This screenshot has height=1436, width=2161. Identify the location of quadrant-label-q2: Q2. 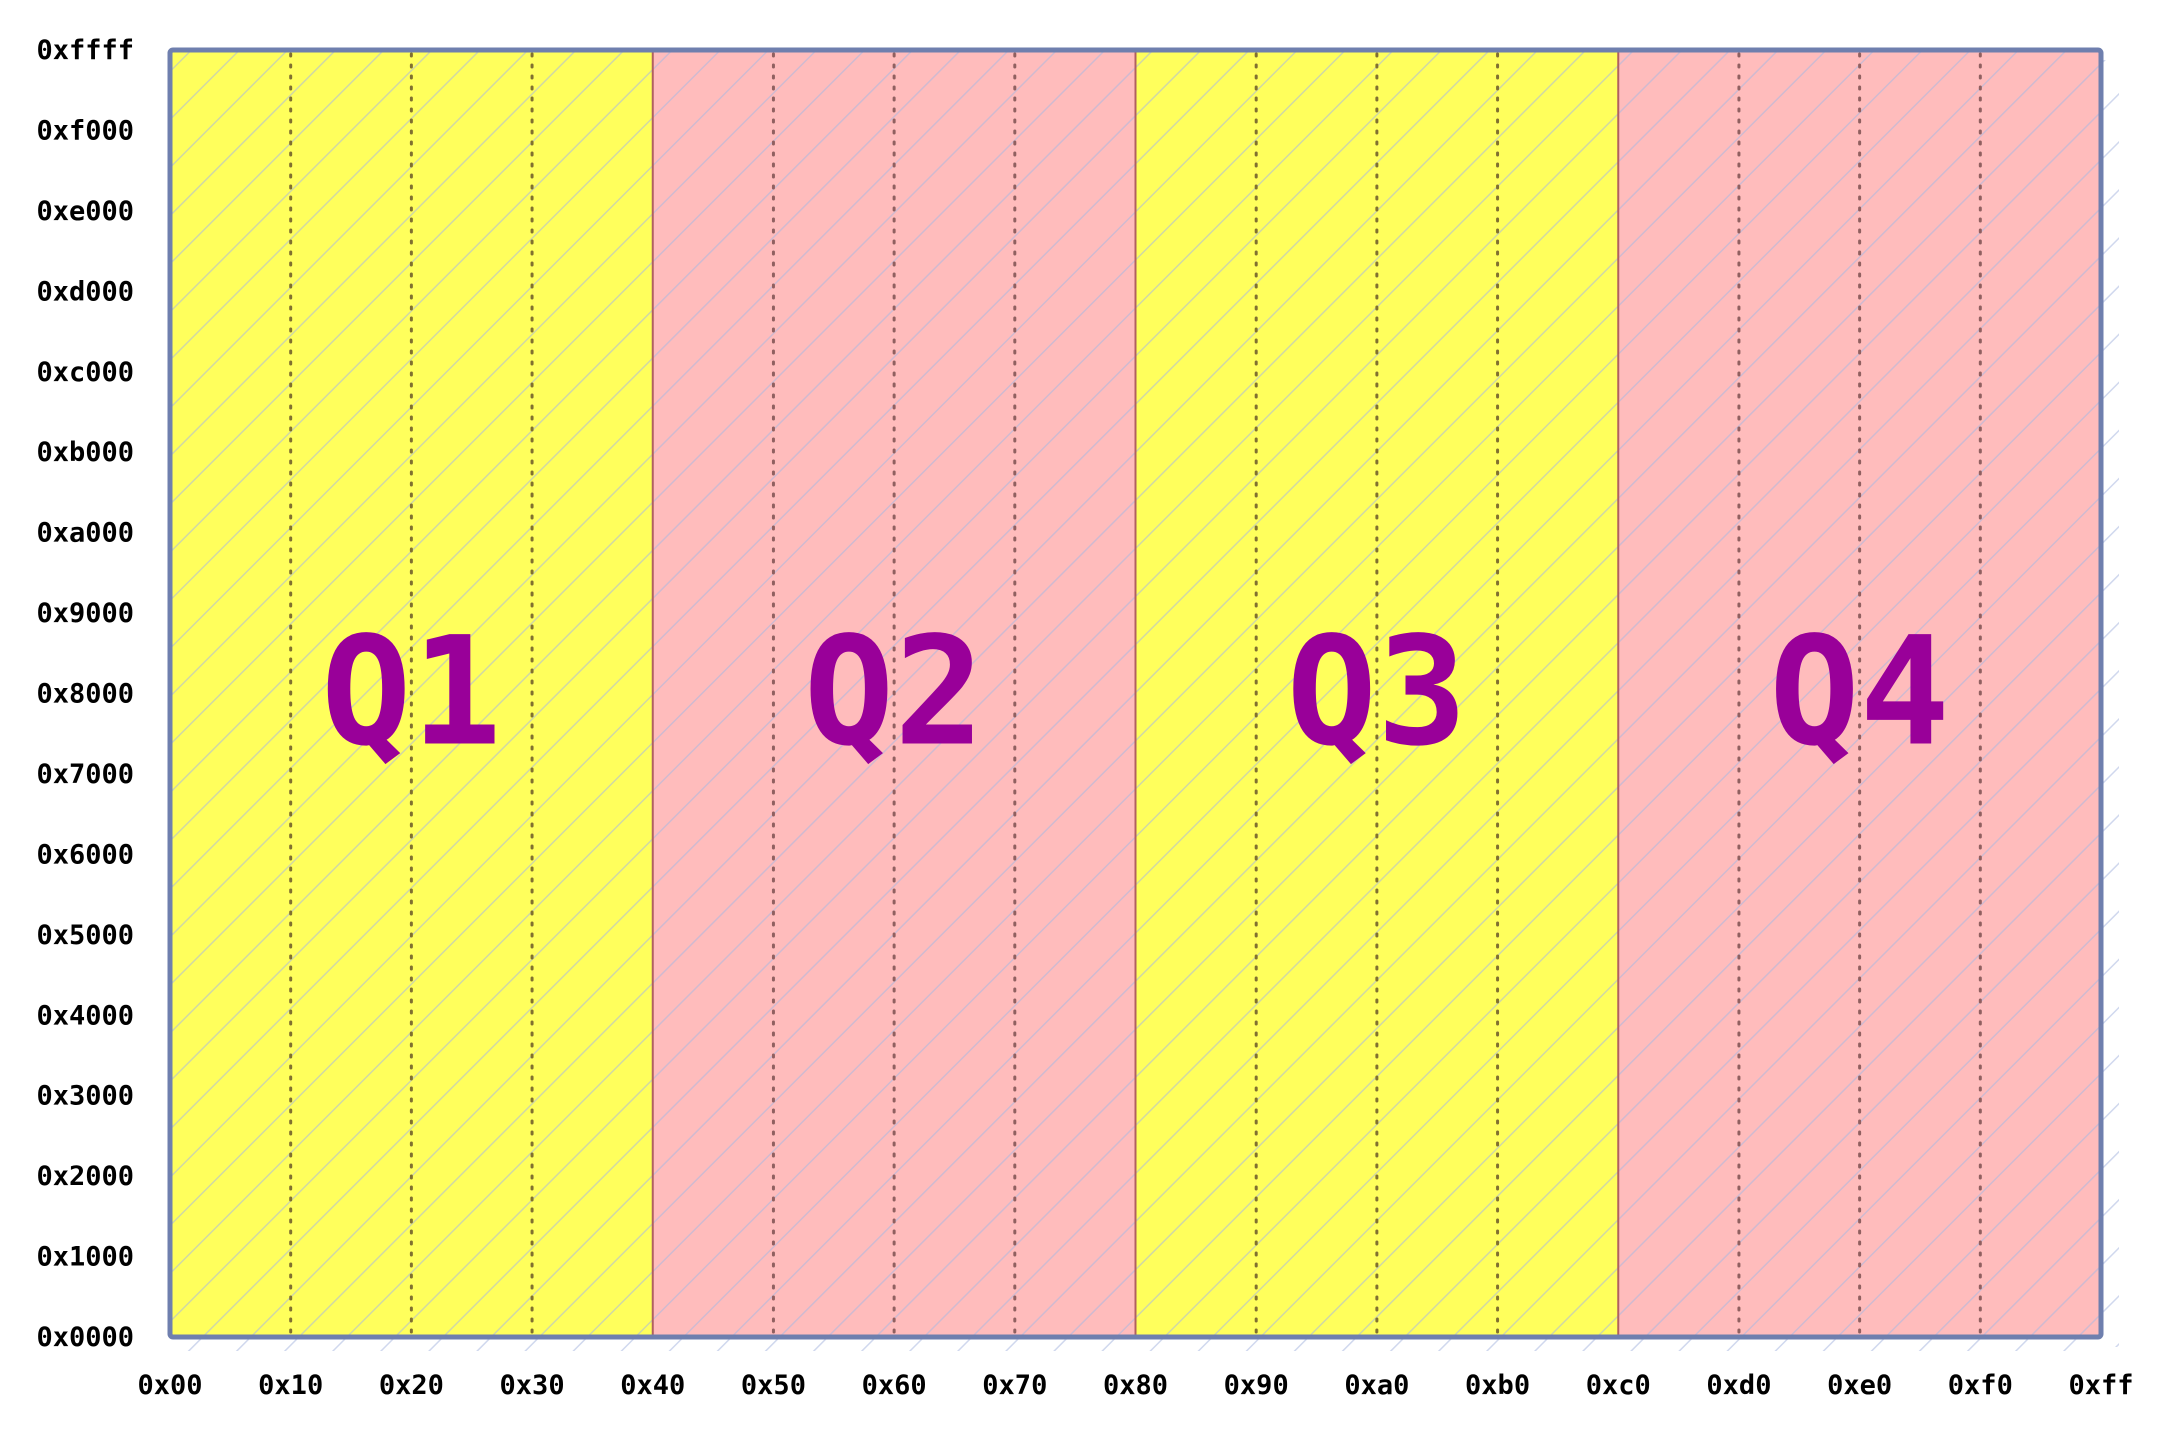
(894, 693).